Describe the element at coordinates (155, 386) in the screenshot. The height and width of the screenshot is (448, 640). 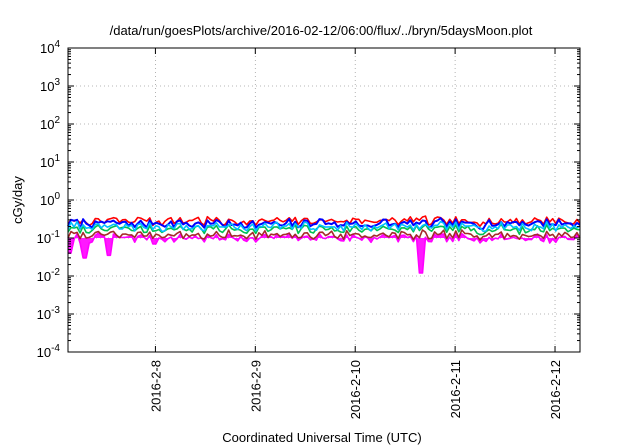
I see `x-tick-label: 2016-2-8` at that location.